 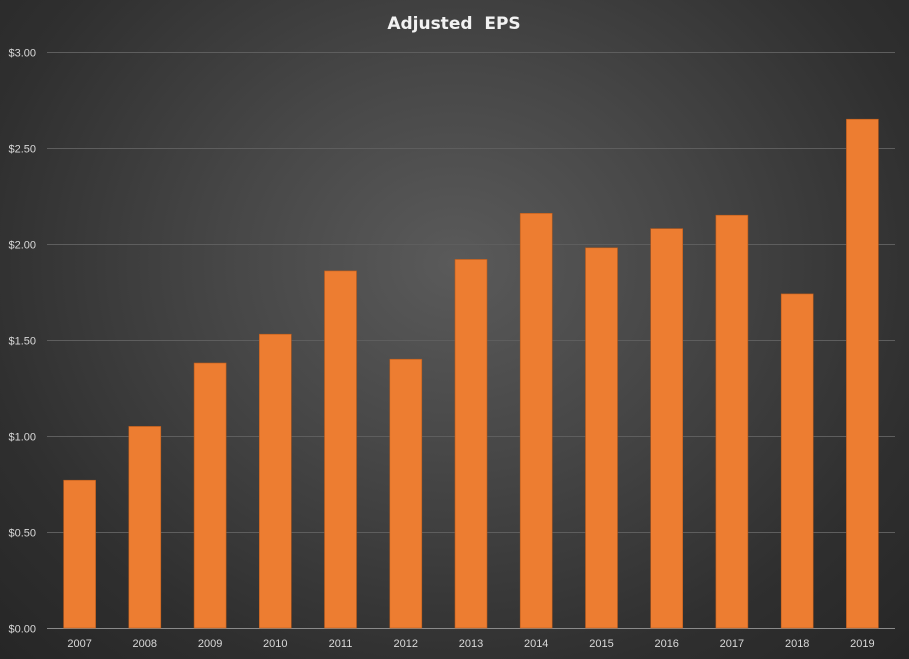 I want to click on x-tick-label: 2018, so click(x=797, y=644).